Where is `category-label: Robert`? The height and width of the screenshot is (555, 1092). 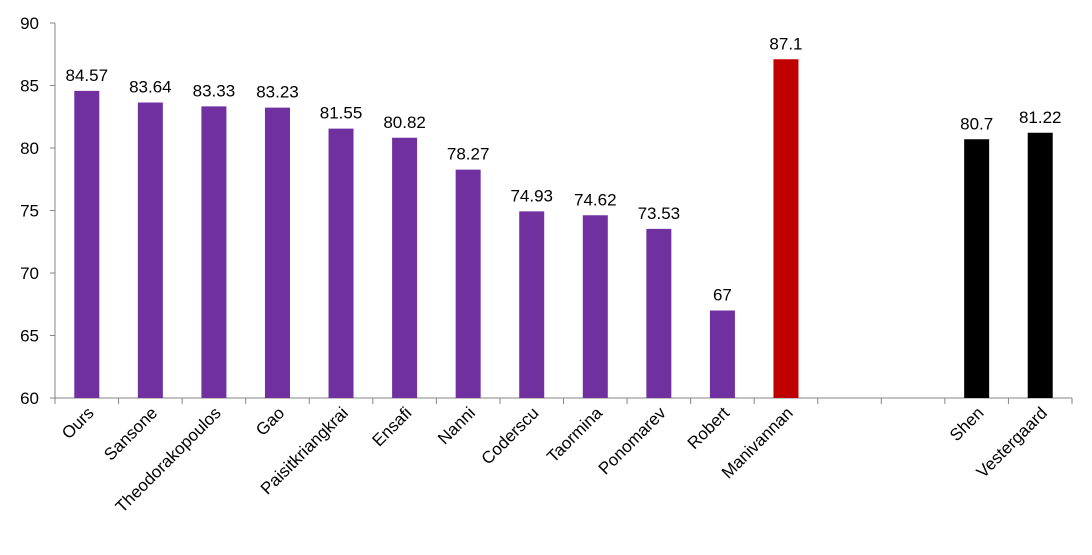
category-label: Robert is located at coordinates (709, 428).